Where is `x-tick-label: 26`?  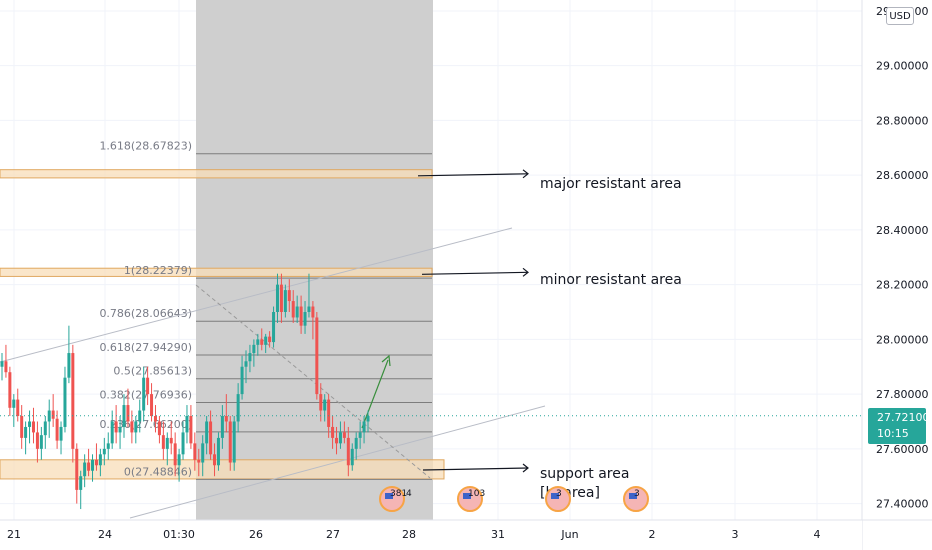 x-tick-label: 26 is located at coordinates (256, 534).